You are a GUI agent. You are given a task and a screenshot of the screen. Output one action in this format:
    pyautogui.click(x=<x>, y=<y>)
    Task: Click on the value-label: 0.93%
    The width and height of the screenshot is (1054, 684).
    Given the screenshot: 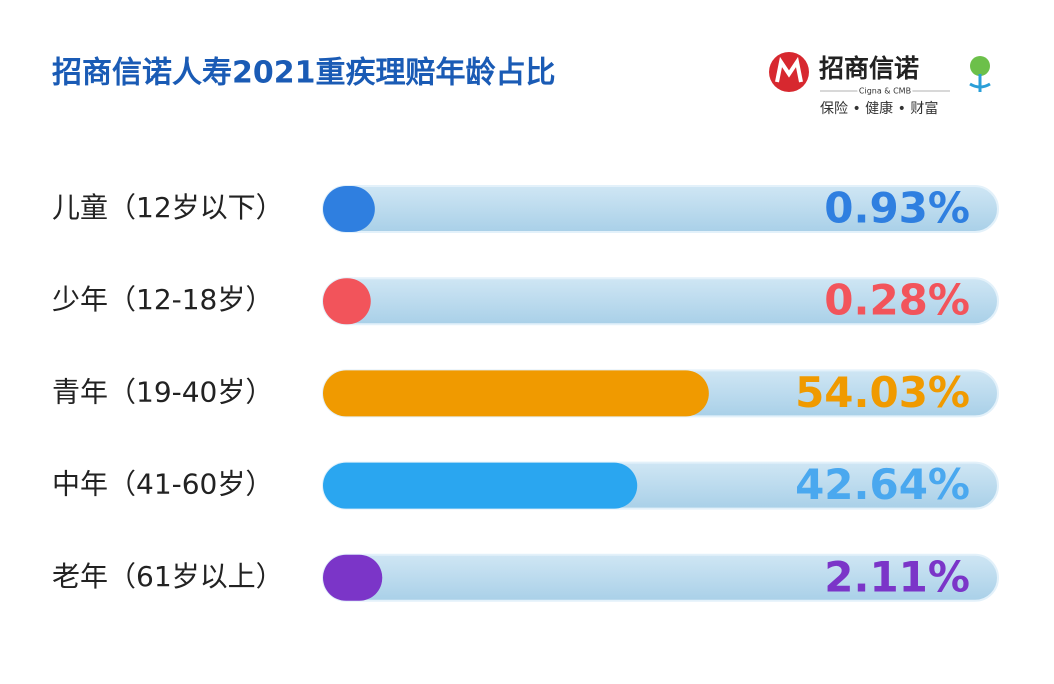 What is the action you would take?
    pyautogui.click(x=897, y=208)
    